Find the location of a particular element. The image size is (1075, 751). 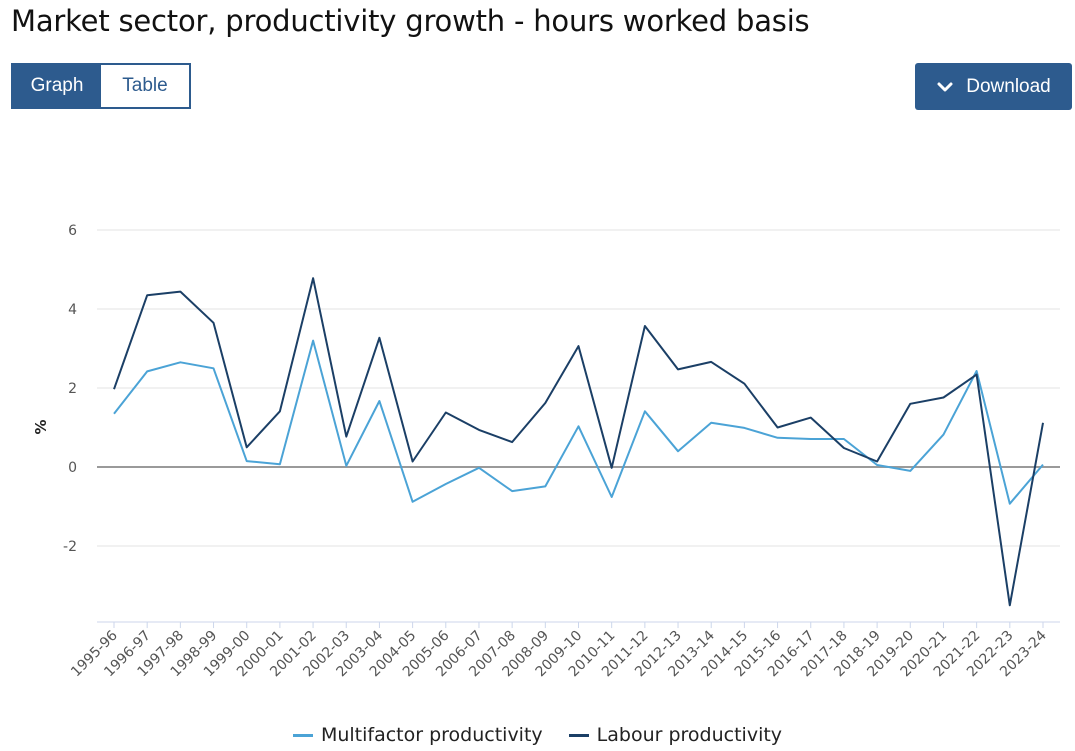

y-tick-label: -2 is located at coordinates (70, 547).